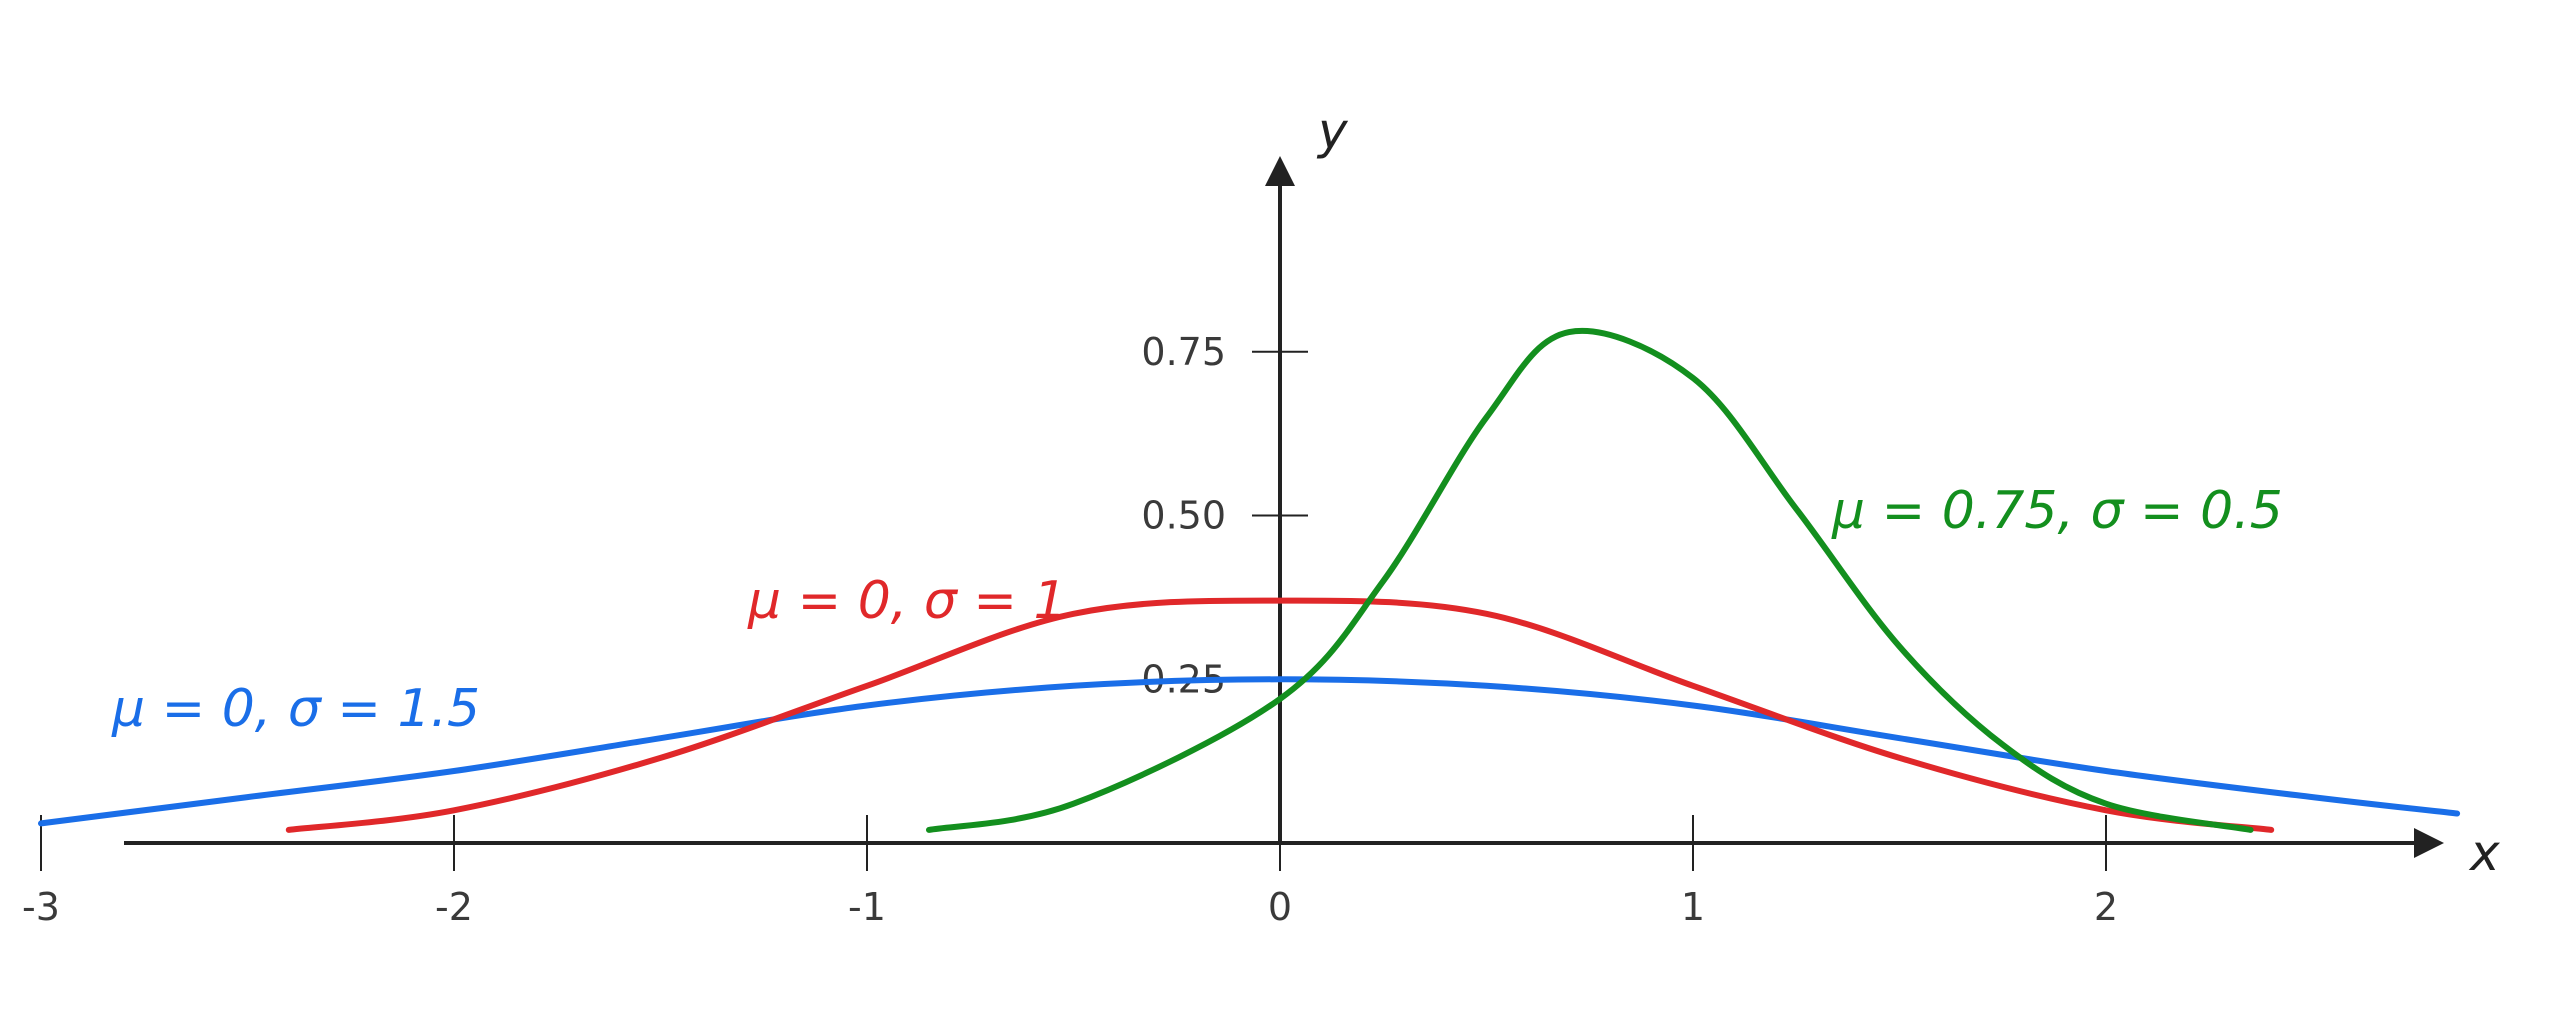  What do you see at coordinates (1280, 907) in the screenshot?
I see `x-tick-label: 0` at bounding box center [1280, 907].